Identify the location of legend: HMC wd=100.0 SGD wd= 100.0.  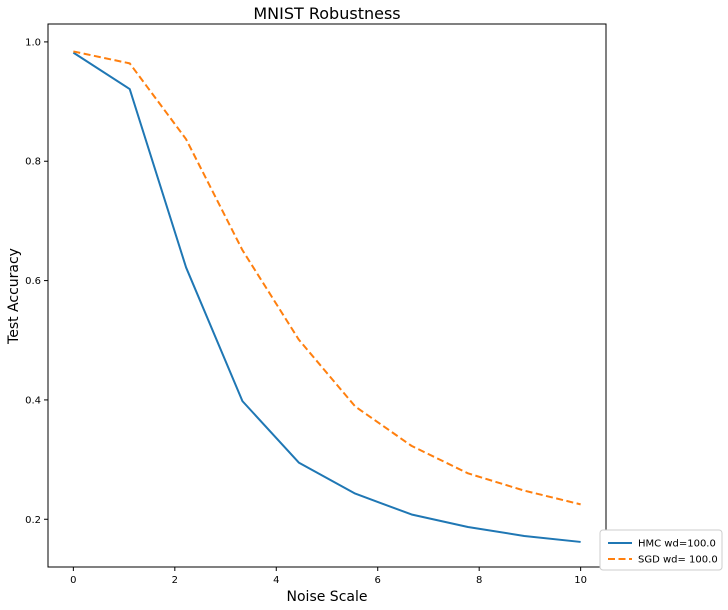
(661, 550).